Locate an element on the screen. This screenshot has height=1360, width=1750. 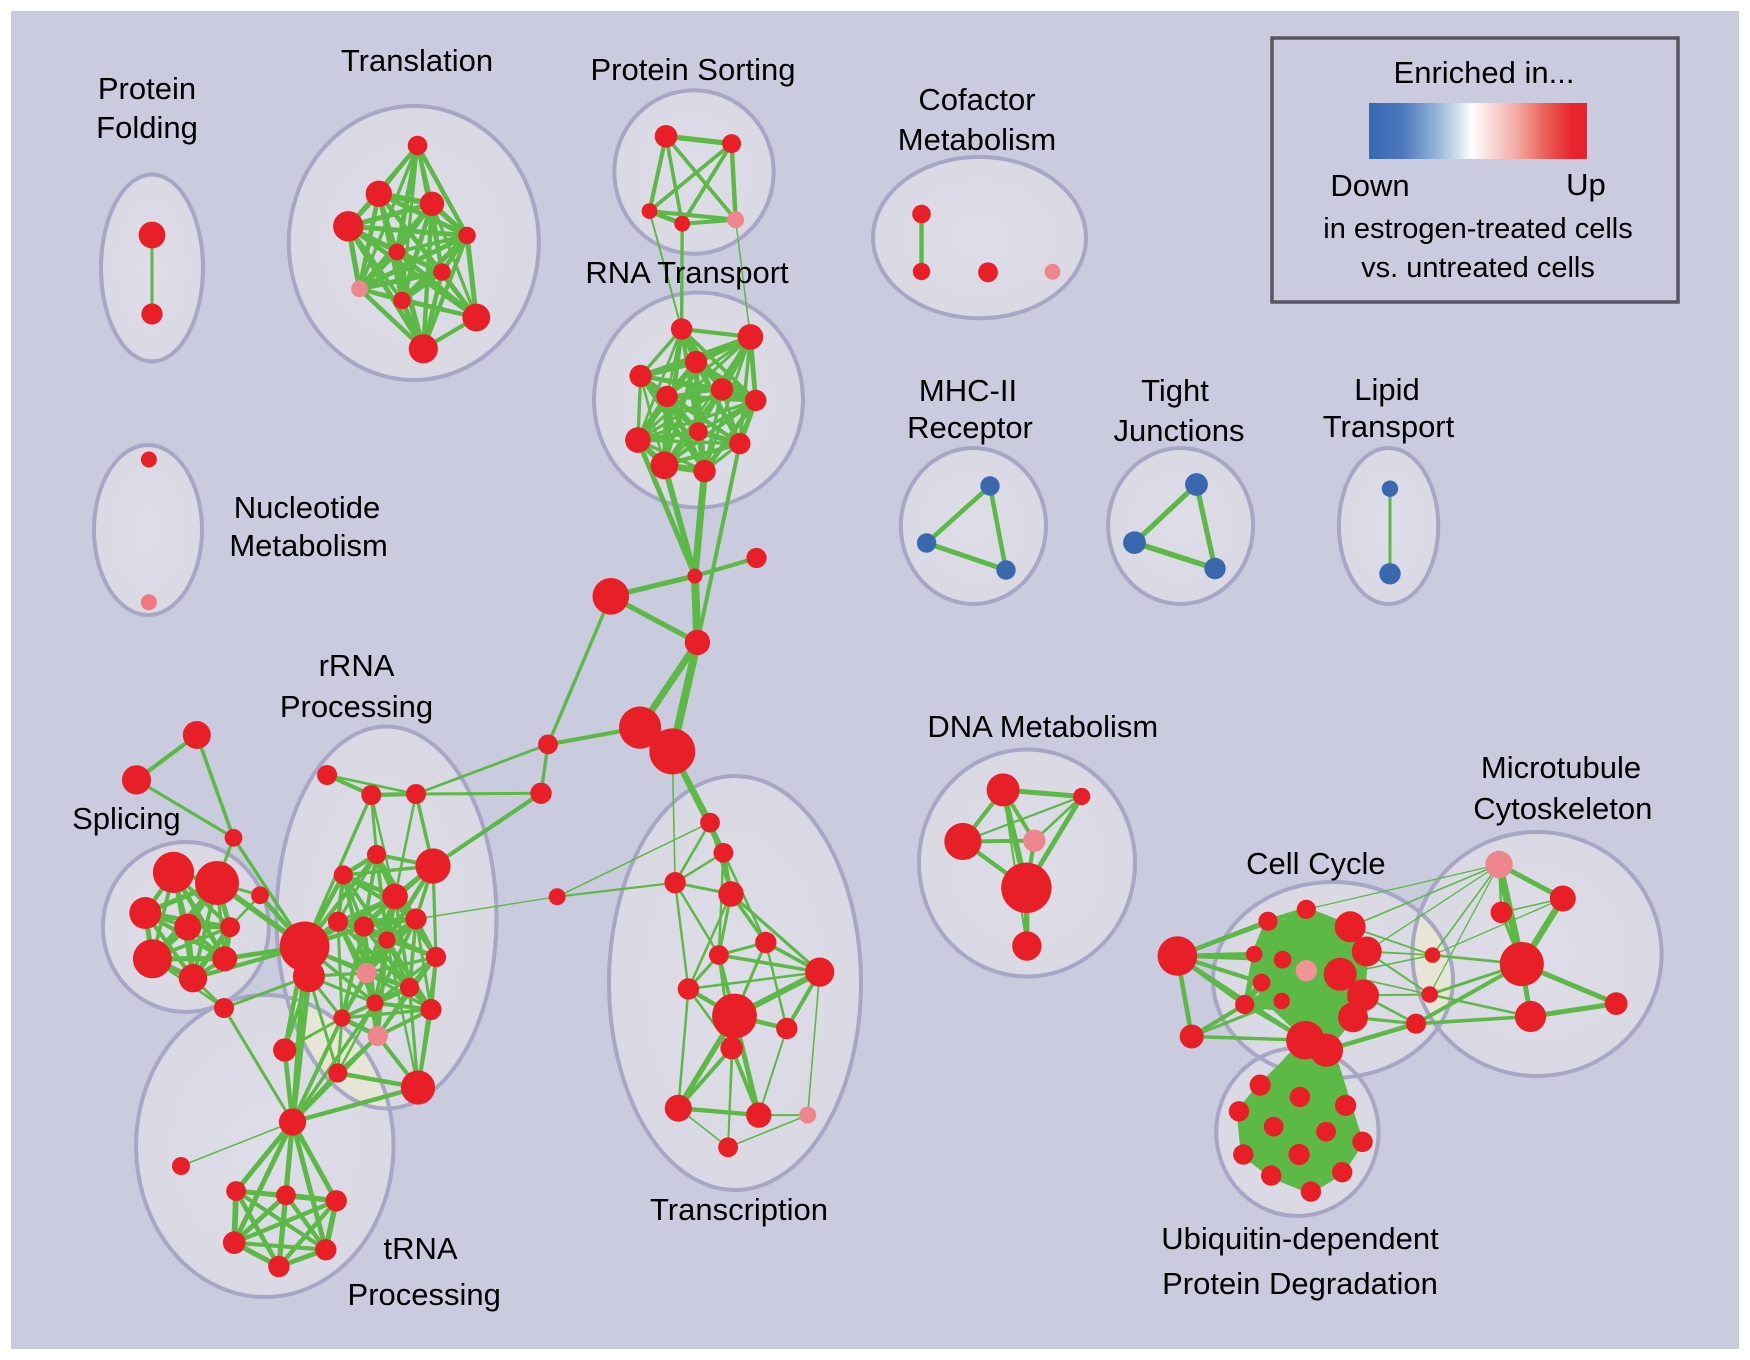
svg-text: Lipid is located at coordinates (1387, 389).